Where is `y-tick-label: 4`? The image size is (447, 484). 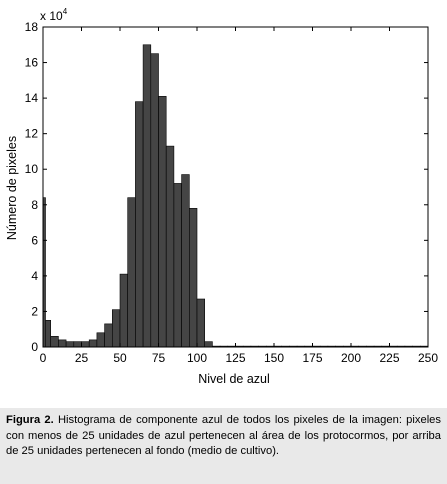
y-tick-label: 4 is located at coordinates (34, 276).